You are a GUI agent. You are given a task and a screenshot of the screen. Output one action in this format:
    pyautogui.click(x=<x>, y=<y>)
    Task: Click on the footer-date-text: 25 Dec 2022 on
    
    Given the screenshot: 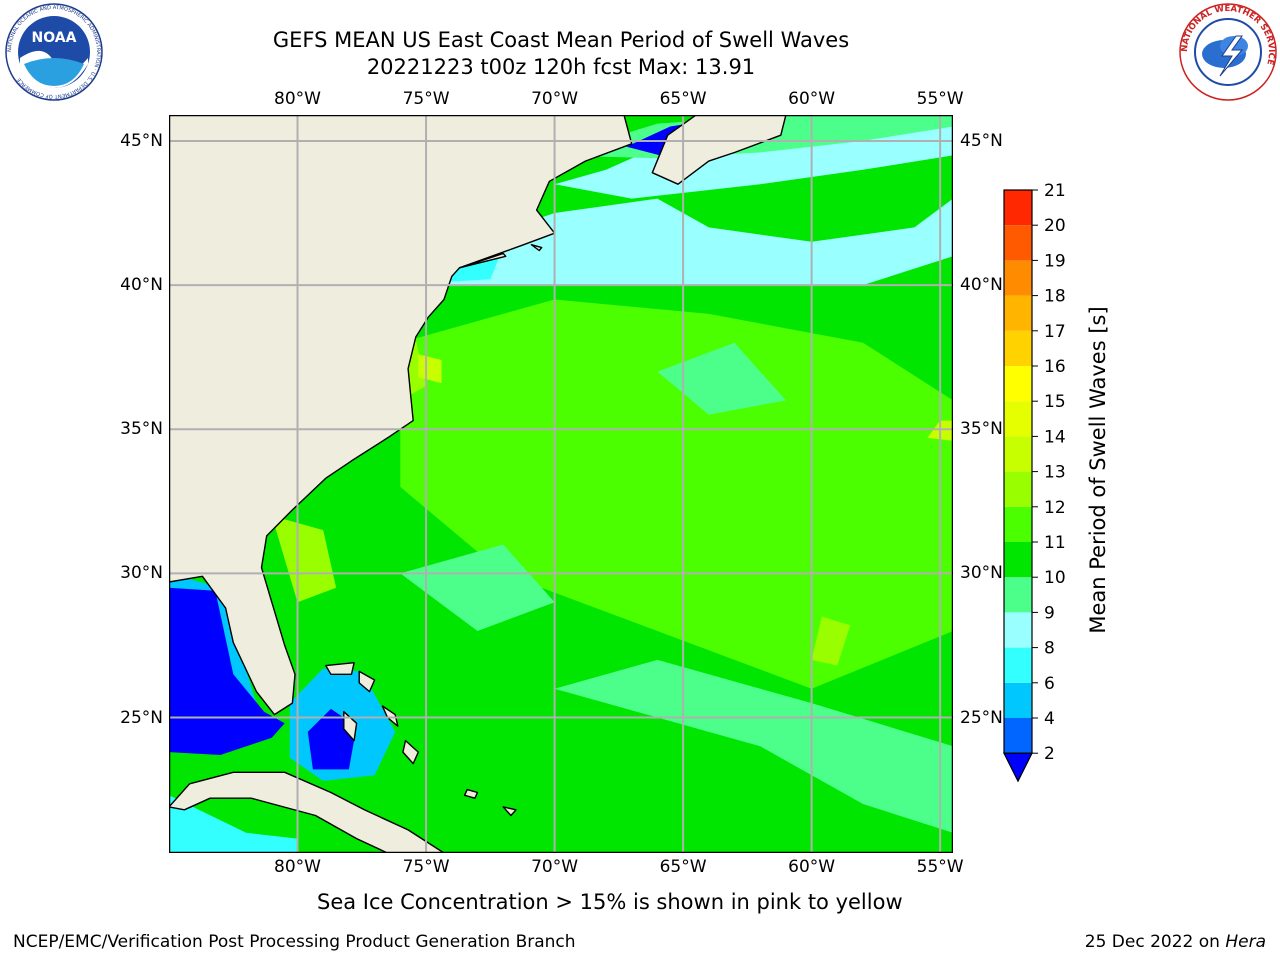 What is the action you would take?
    pyautogui.click(x=1155, y=942)
    